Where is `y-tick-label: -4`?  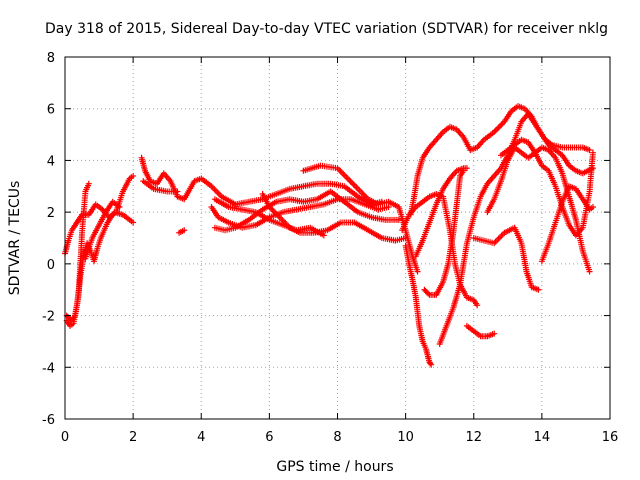
y-tick-label: -4 is located at coordinates (48, 368).